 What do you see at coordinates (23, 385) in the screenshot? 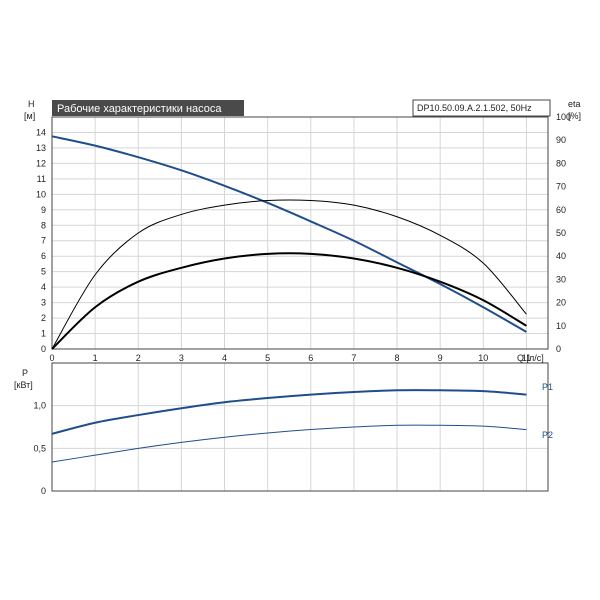
I see `y-axis-unit-p: [кВт]` at bounding box center [23, 385].